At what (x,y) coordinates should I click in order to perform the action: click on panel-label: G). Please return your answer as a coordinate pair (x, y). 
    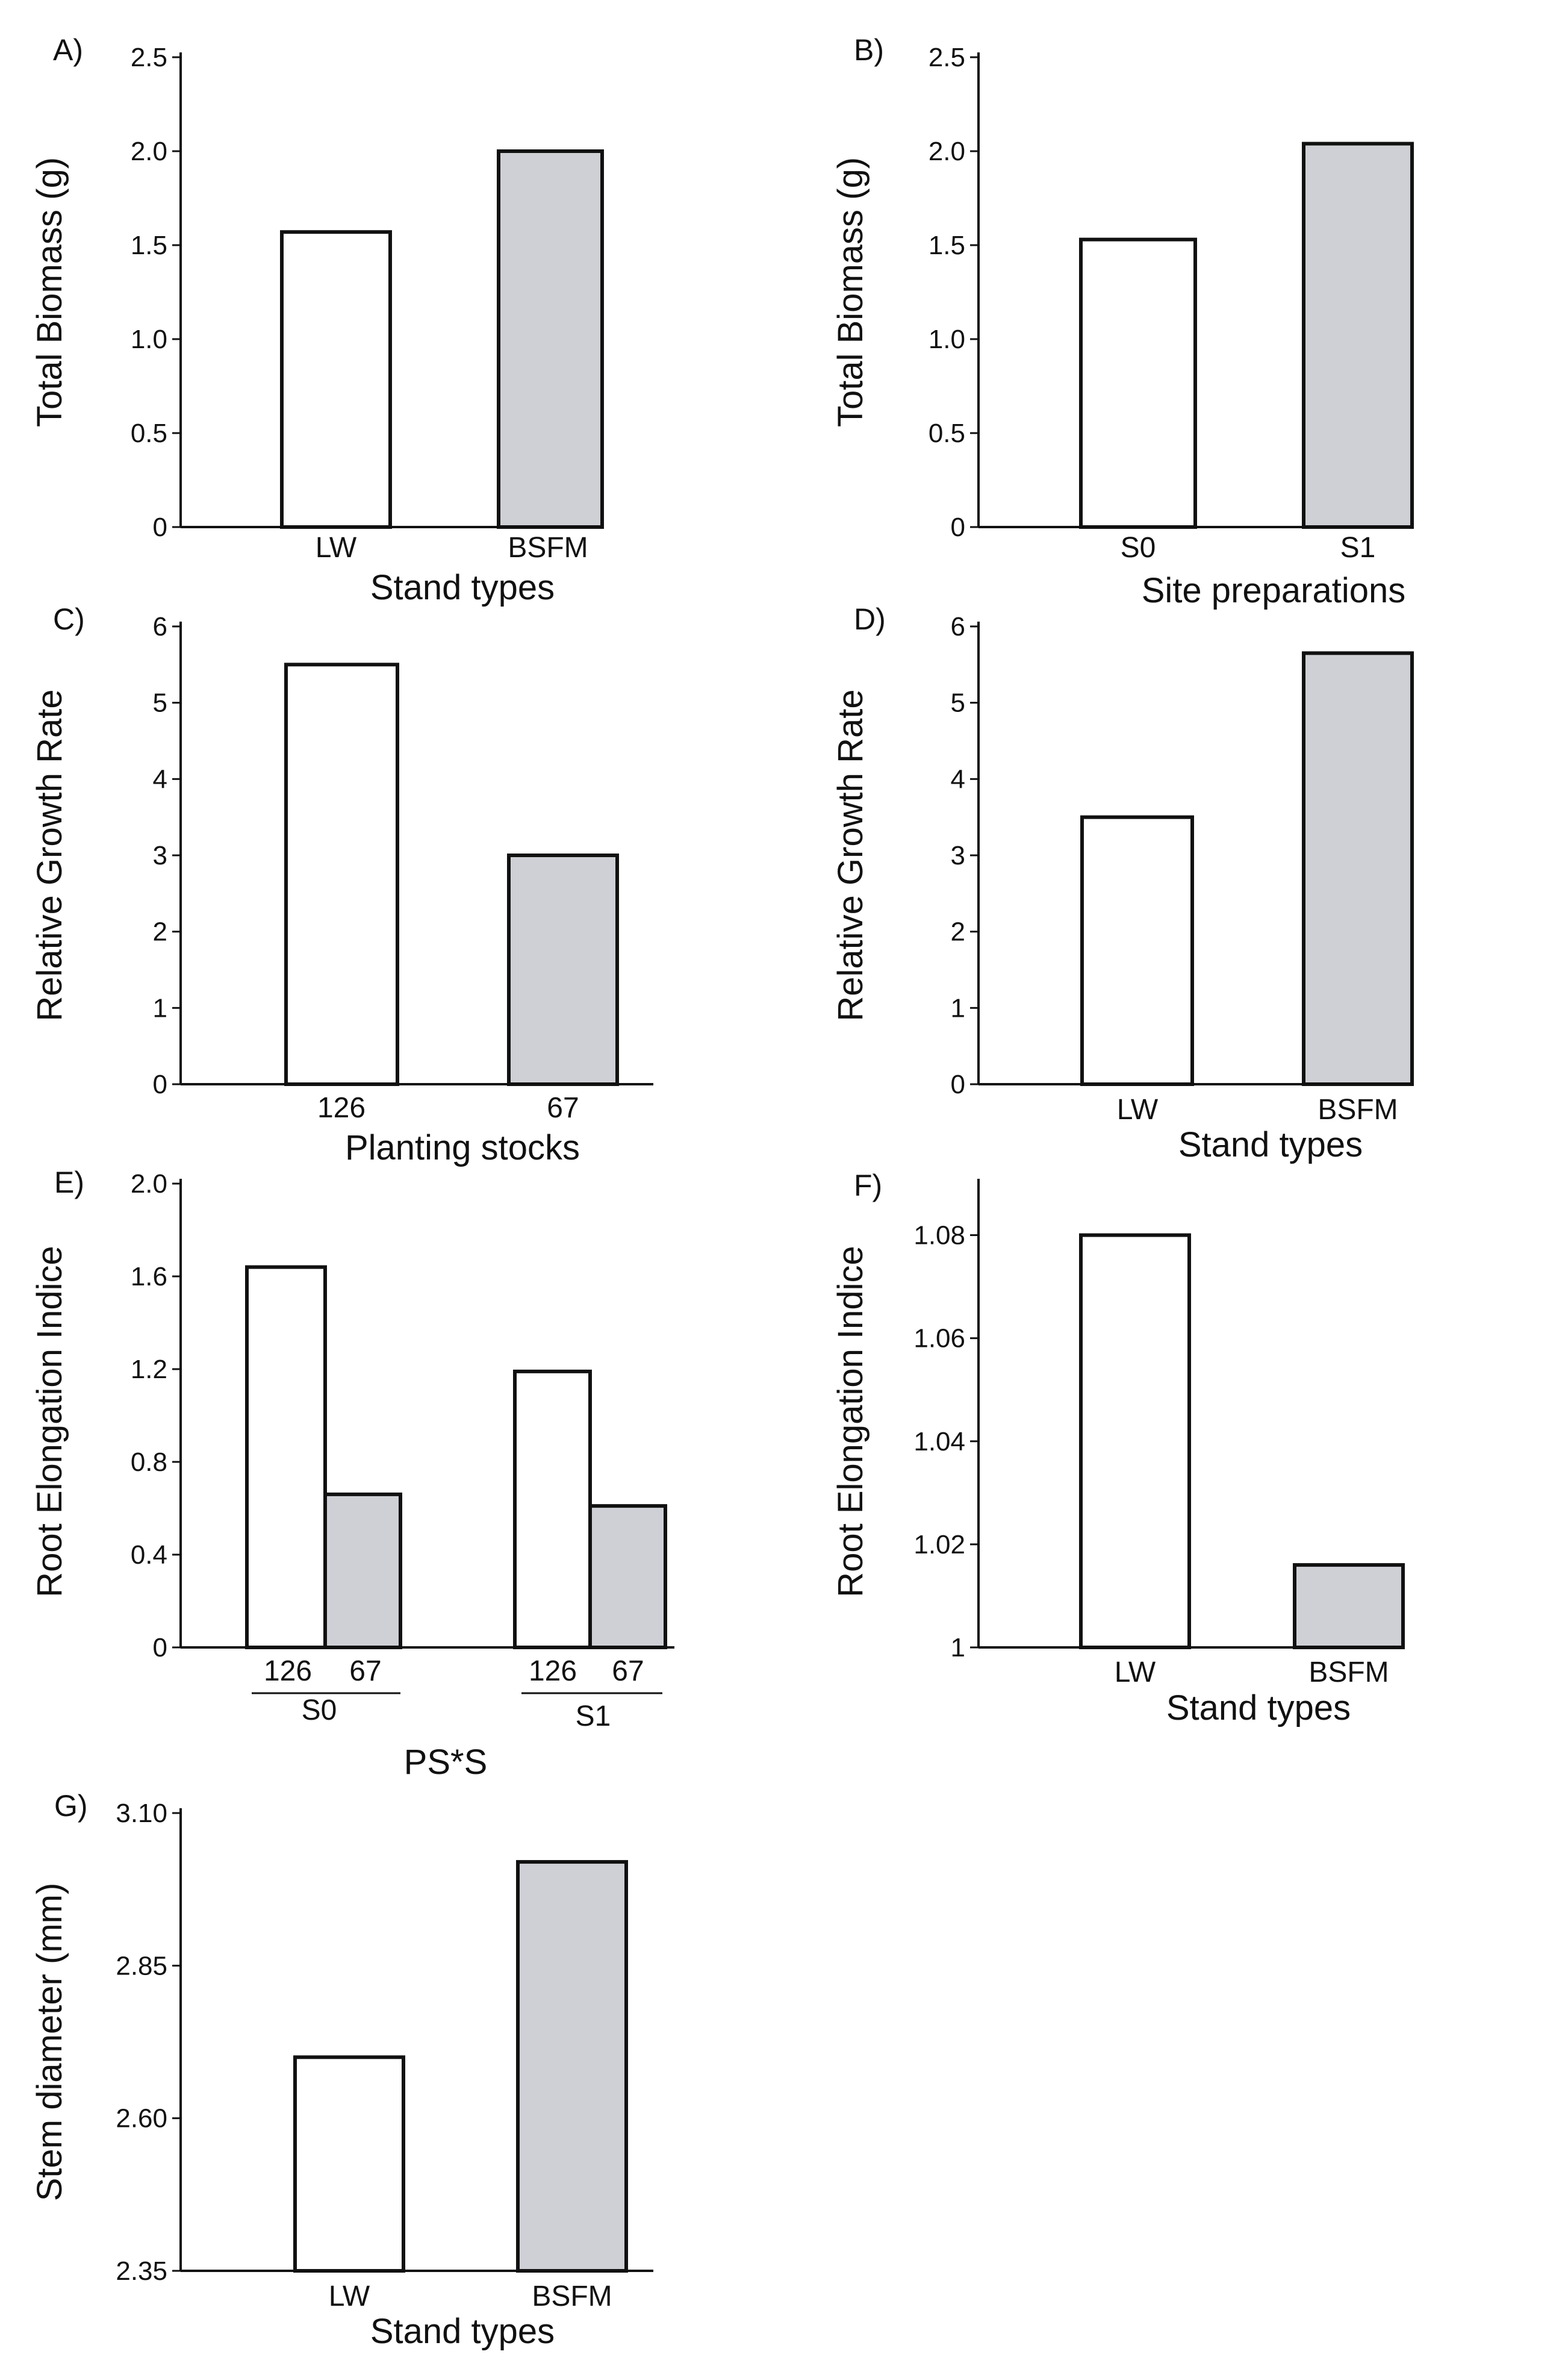
    Looking at the image, I should click on (71, 1806).